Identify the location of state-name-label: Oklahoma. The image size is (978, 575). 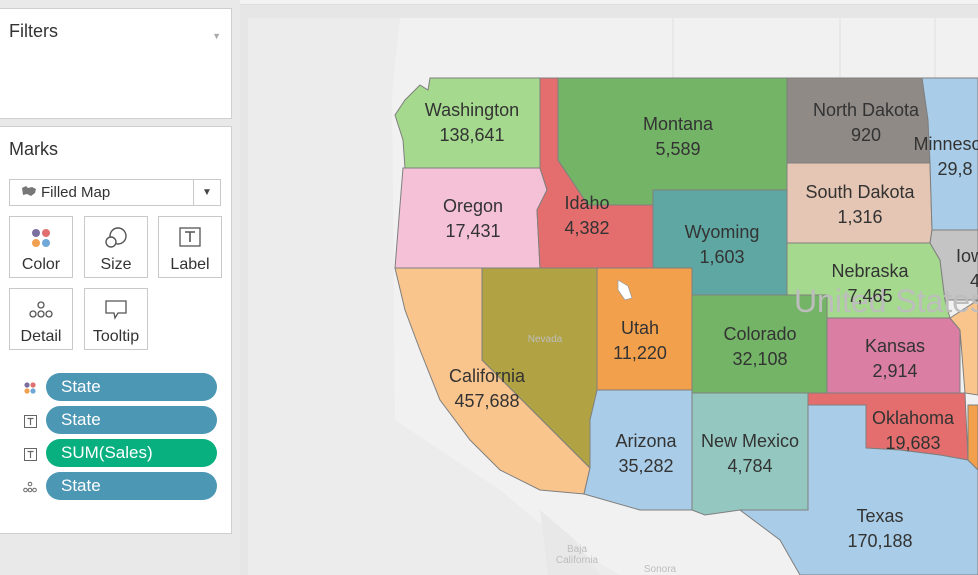
(913, 418).